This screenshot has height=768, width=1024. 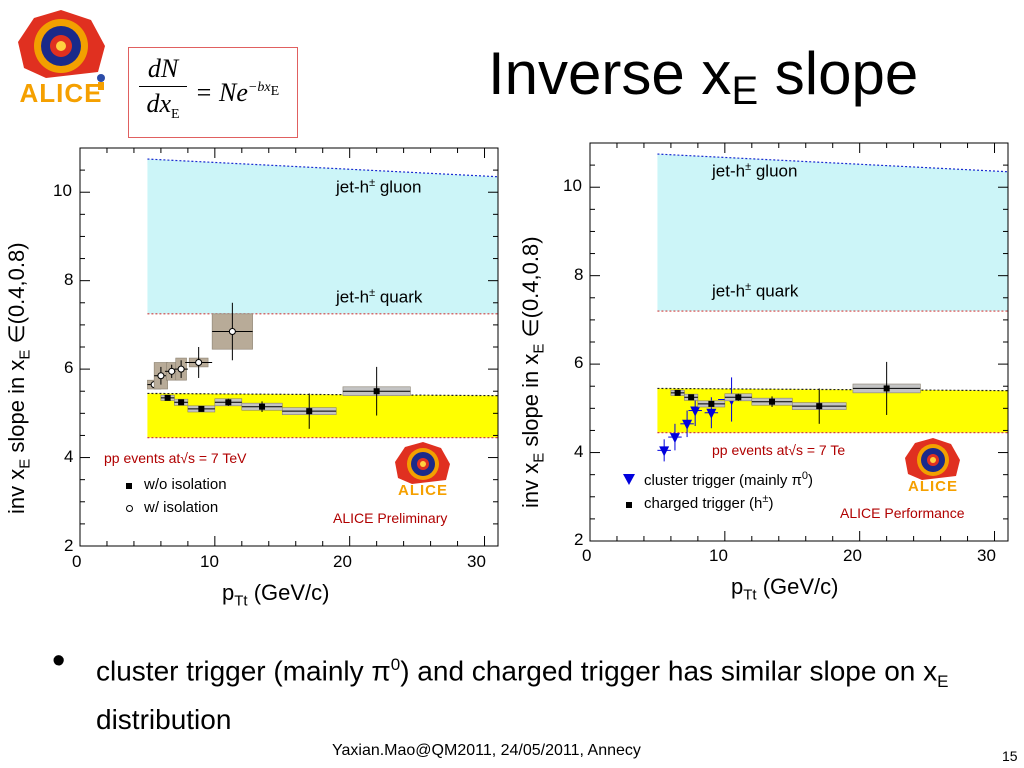 I want to click on right-legend-label: cluster trigger (mainly π, so click(x=723, y=480).